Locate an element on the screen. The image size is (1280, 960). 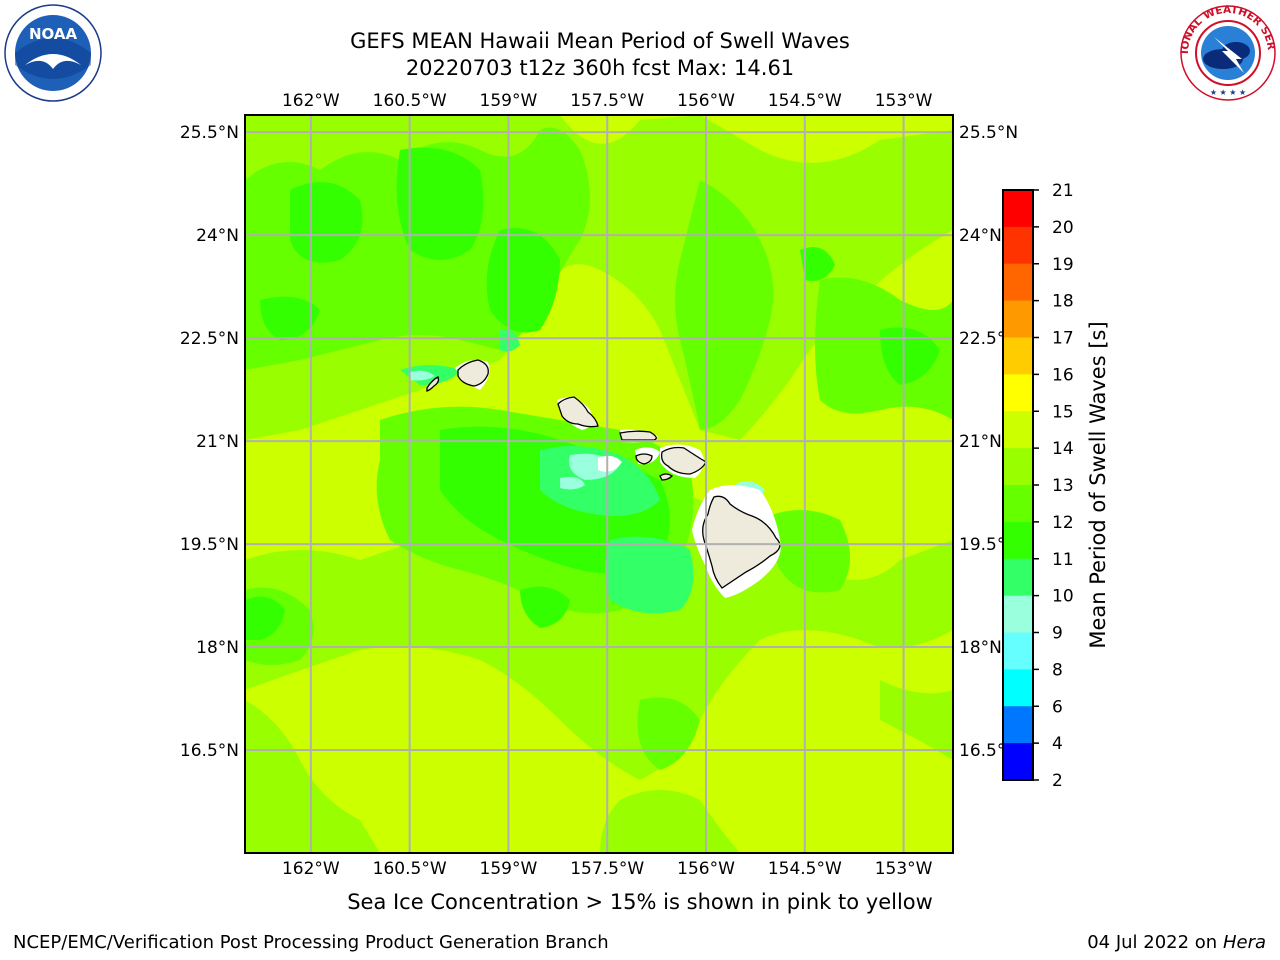
noaa-logo-text: NOAA is located at coordinates (53, 34).